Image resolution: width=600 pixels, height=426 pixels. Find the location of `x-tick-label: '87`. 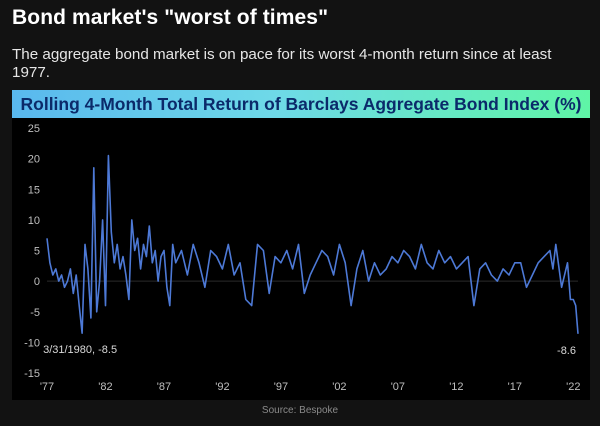

x-tick-label: '87 is located at coordinates (164, 387).